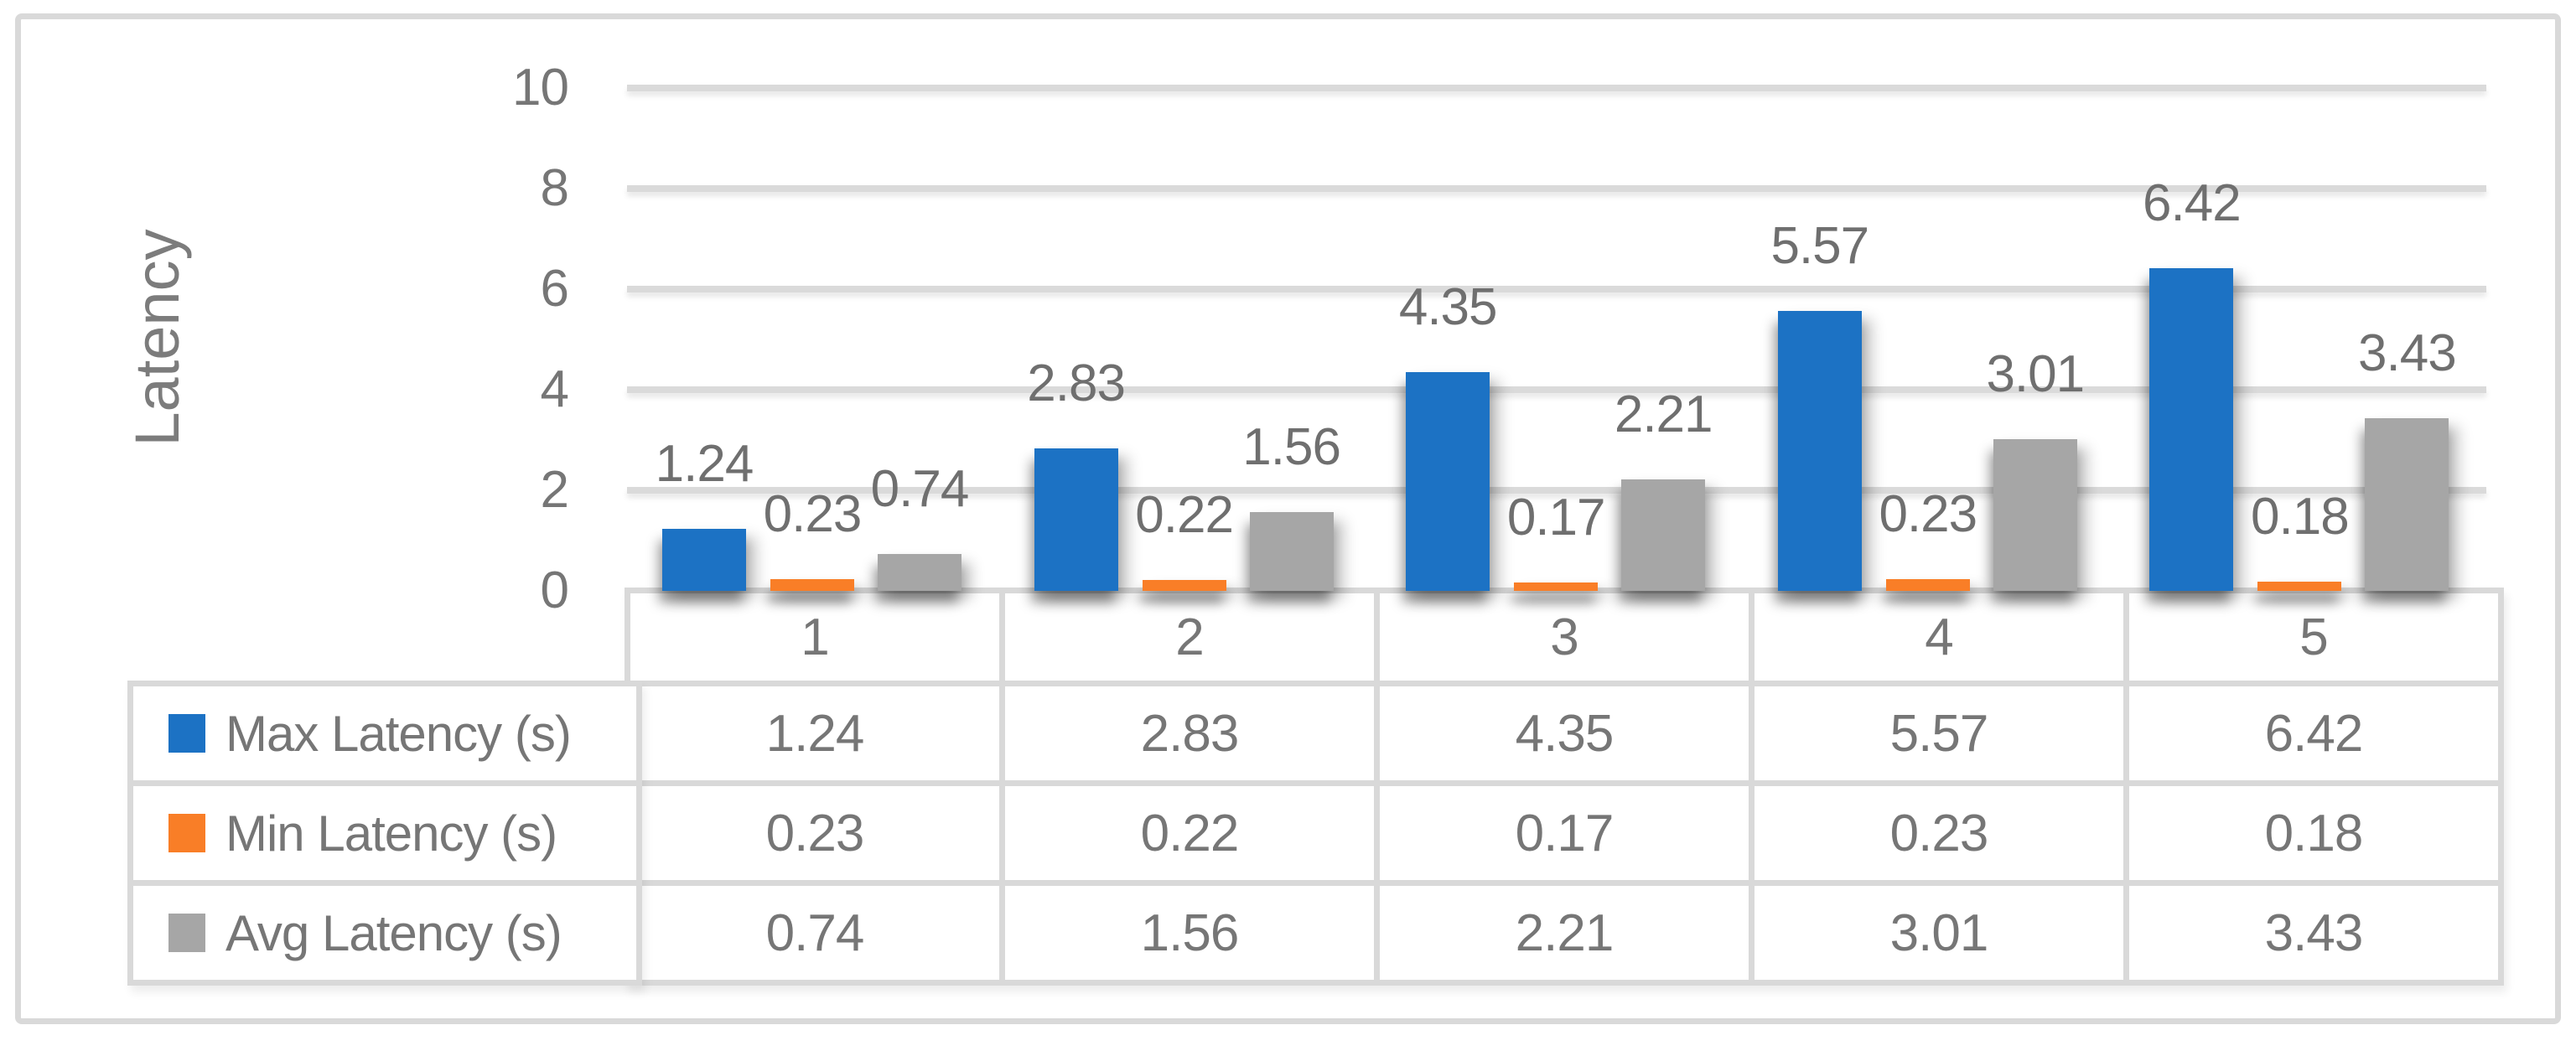 This screenshot has width=2576, height=1051. What do you see at coordinates (1189, 637) in the screenshot?
I see `category-header-cell: 2` at bounding box center [1189, 637].